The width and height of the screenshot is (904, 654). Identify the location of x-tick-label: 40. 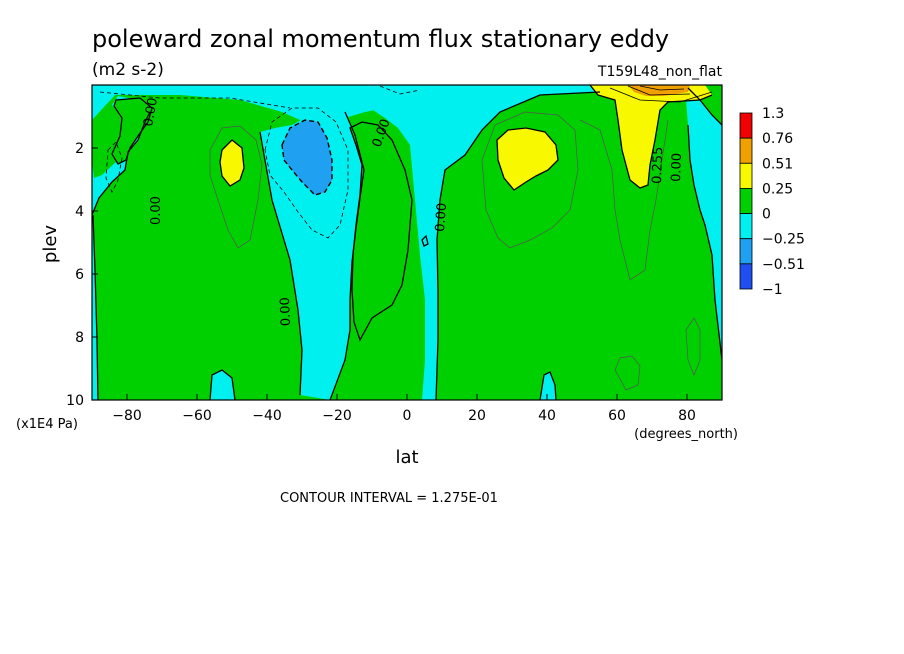
(547, 416).